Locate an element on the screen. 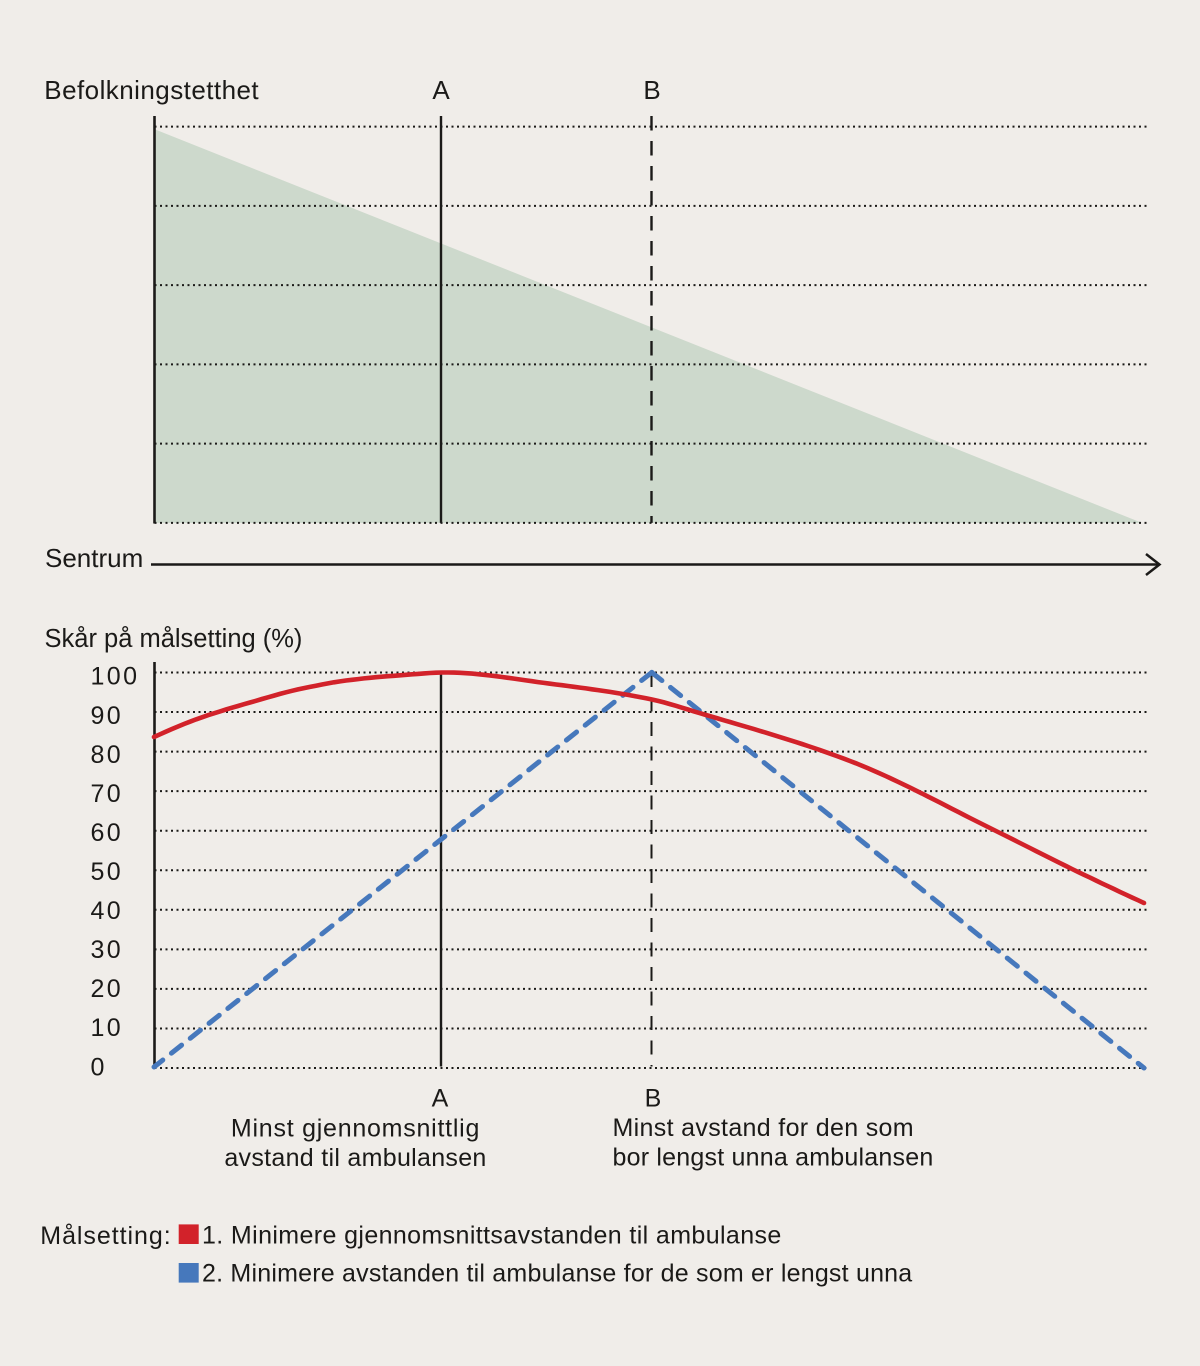  svg-text: Minst avstand for den som is located at coordinates (763, 1128).